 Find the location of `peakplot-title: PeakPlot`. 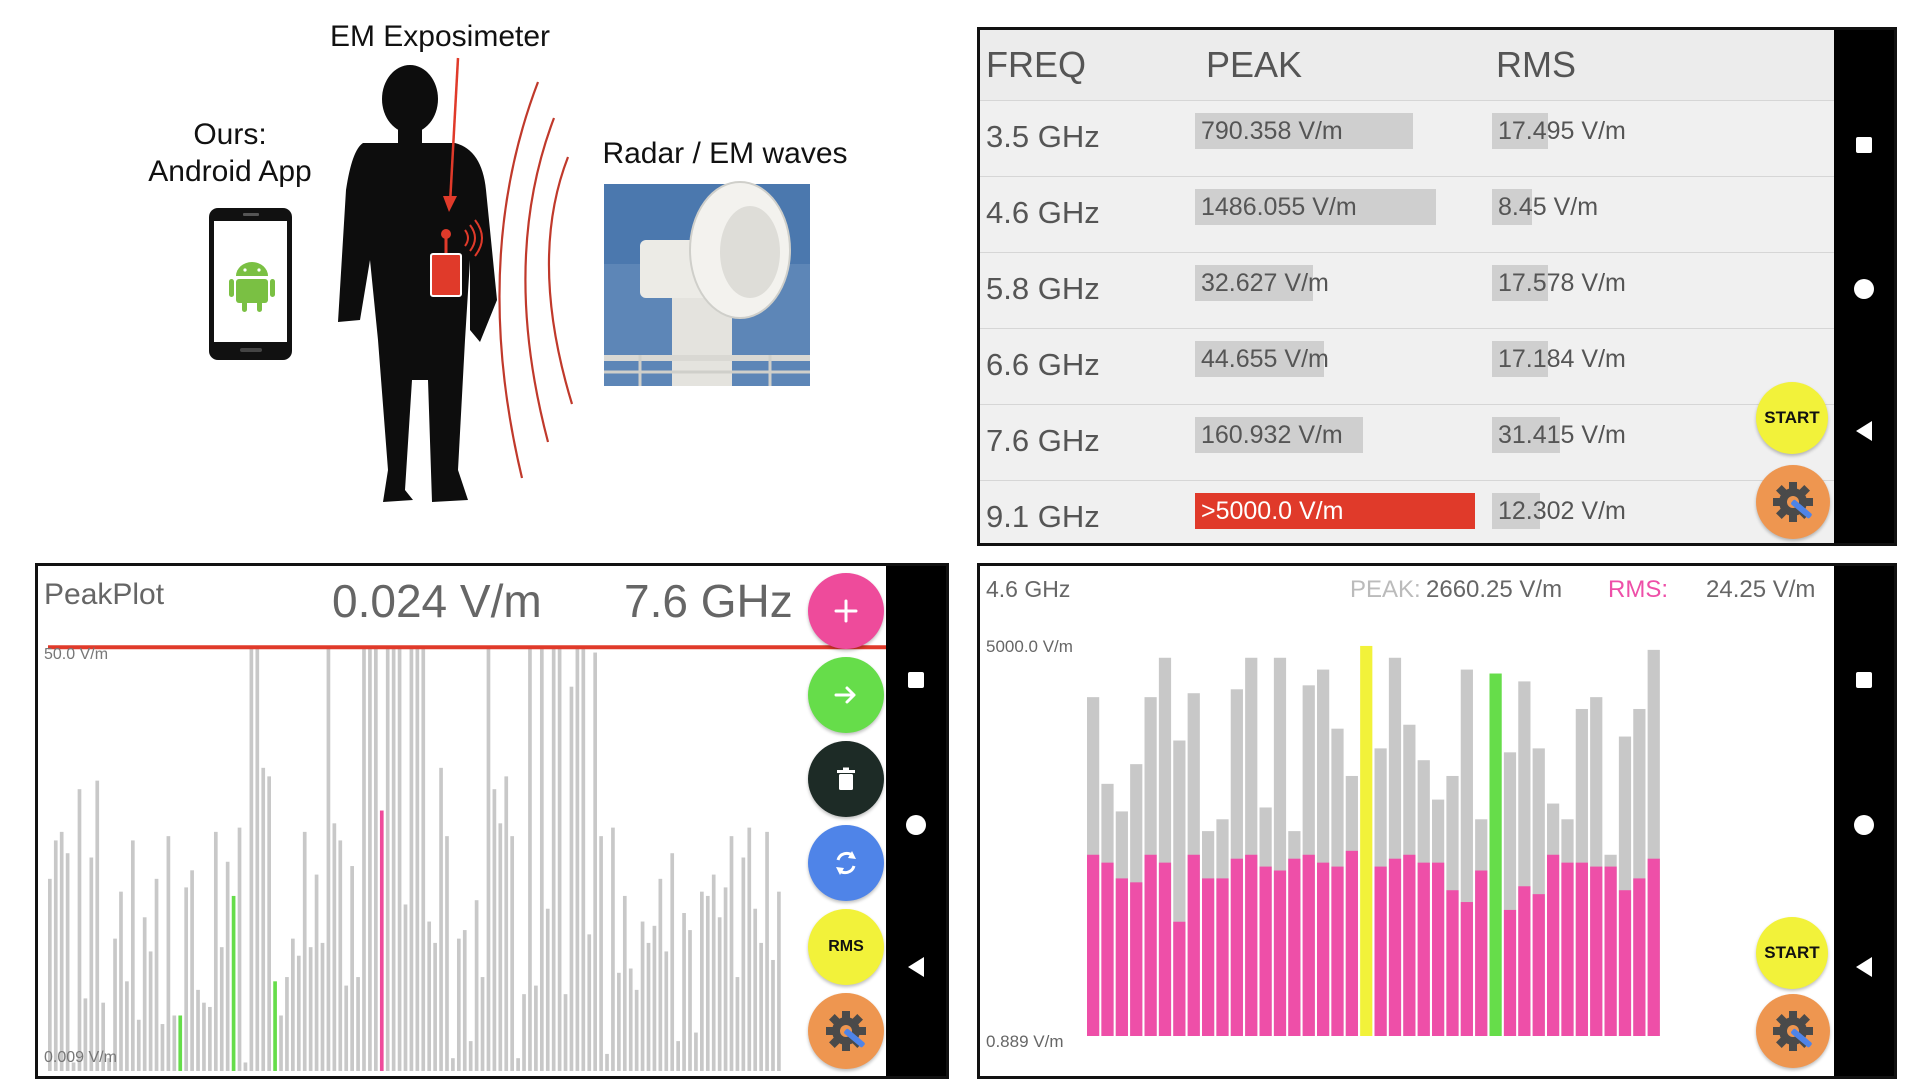

peakplot-title: PeakPlot is located at coordinates (104, 594).